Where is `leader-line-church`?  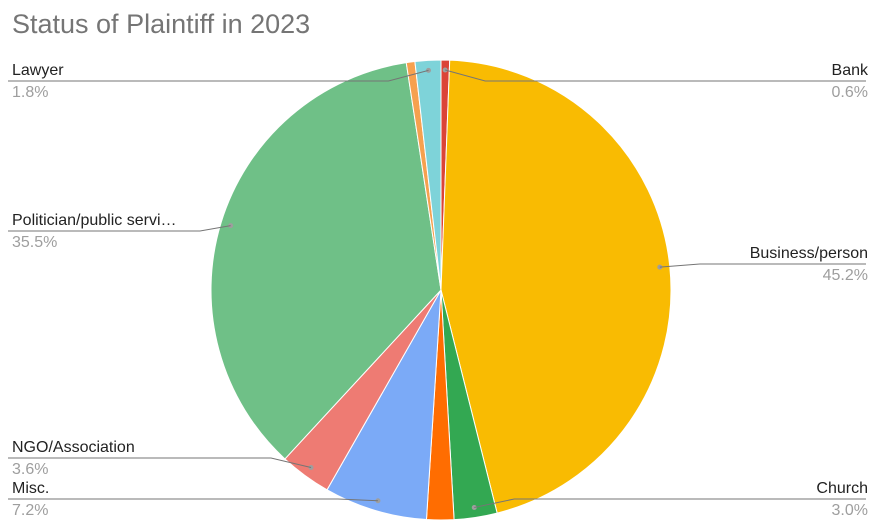
leader-line-church is located at coordinates (670, 503).